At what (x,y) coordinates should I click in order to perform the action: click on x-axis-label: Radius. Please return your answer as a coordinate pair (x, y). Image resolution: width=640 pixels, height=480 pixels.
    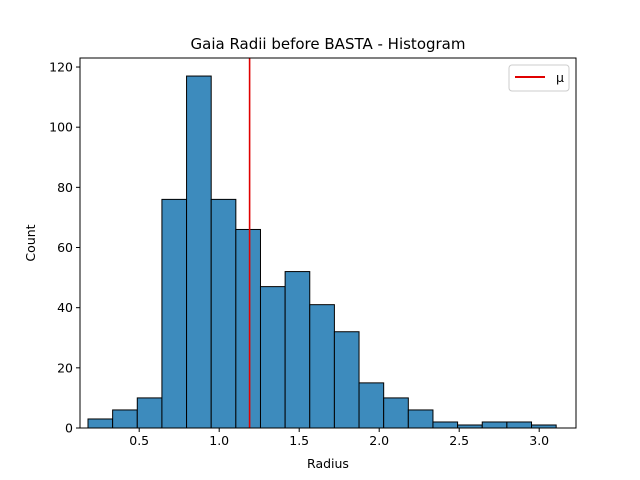
    Looking at the image, I should click on (328, 463).